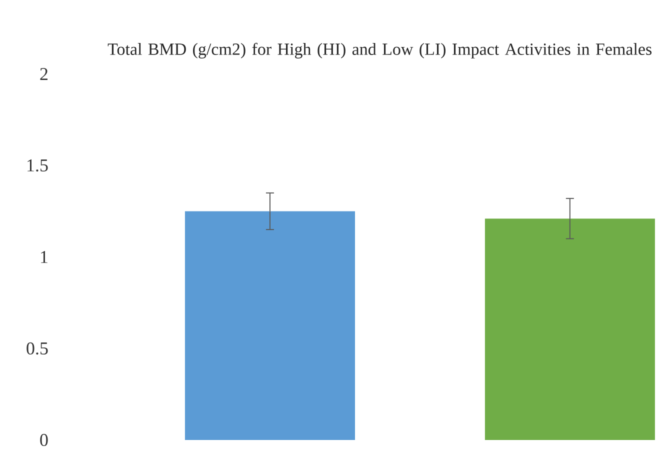 The image size is (668, 451). I want to click on y-tick-label: 1, so click(44, 256).